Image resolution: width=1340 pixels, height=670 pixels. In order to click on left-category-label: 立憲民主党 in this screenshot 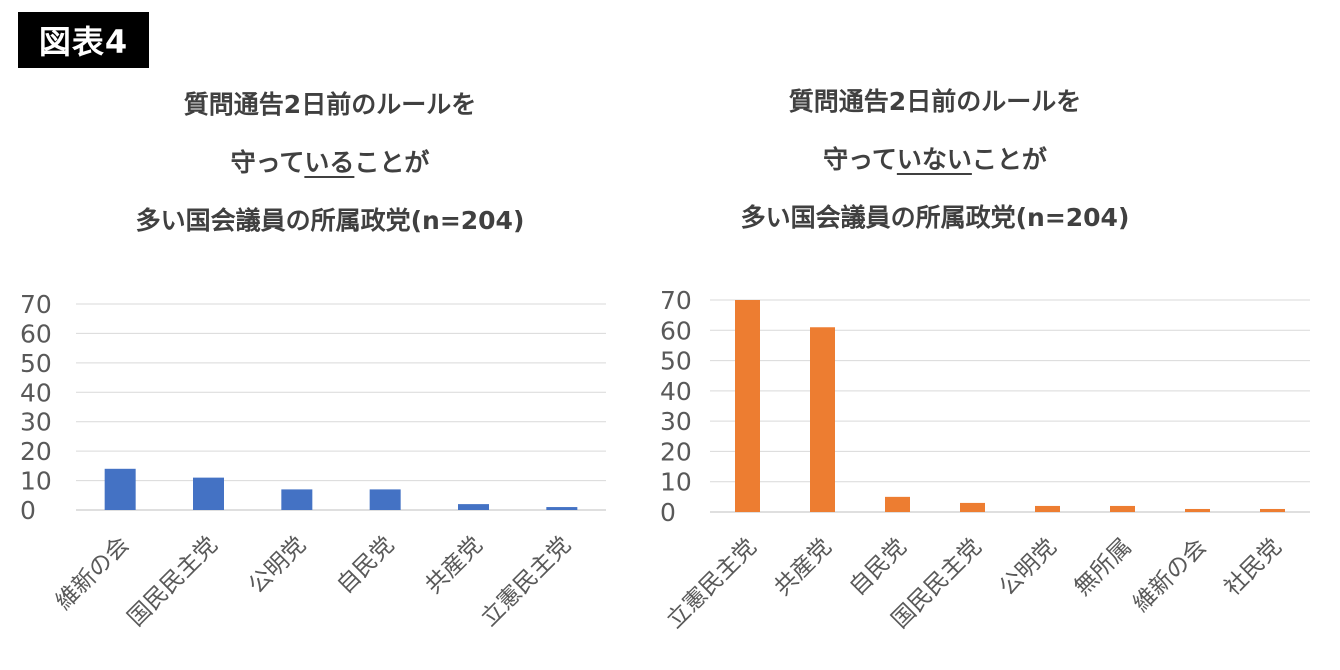, I will do `click(526, 582)`.